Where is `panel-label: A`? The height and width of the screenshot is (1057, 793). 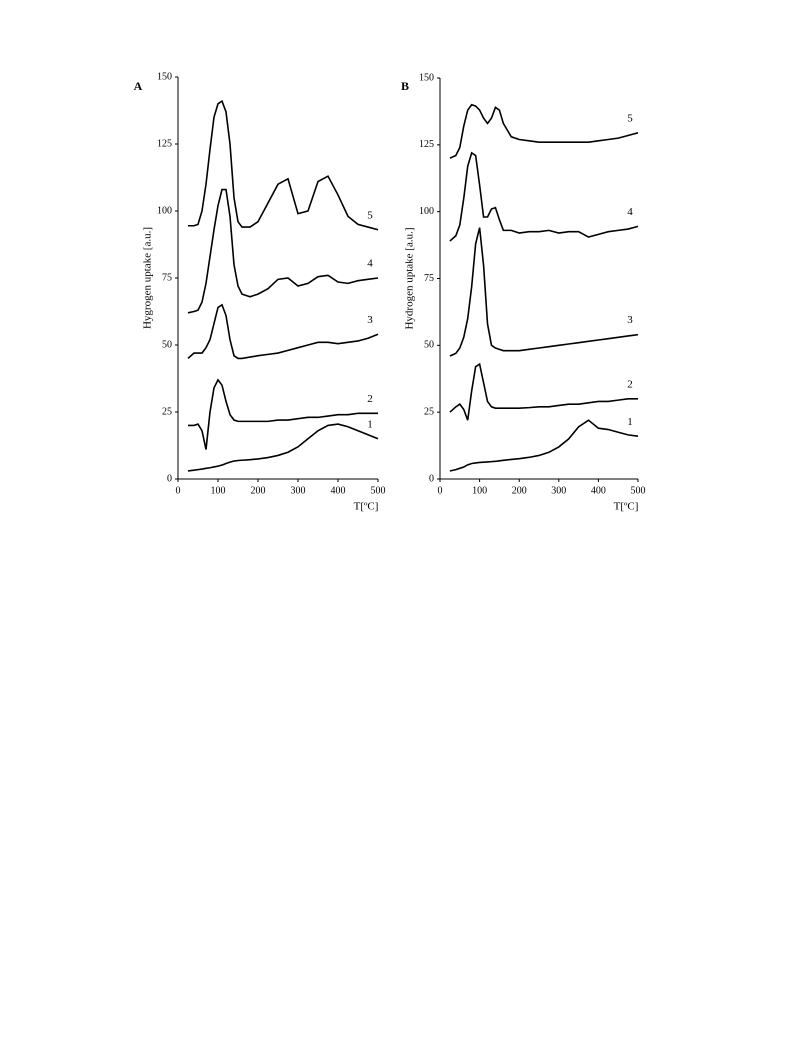
panel-label: A is located at coordinates (138, 86).